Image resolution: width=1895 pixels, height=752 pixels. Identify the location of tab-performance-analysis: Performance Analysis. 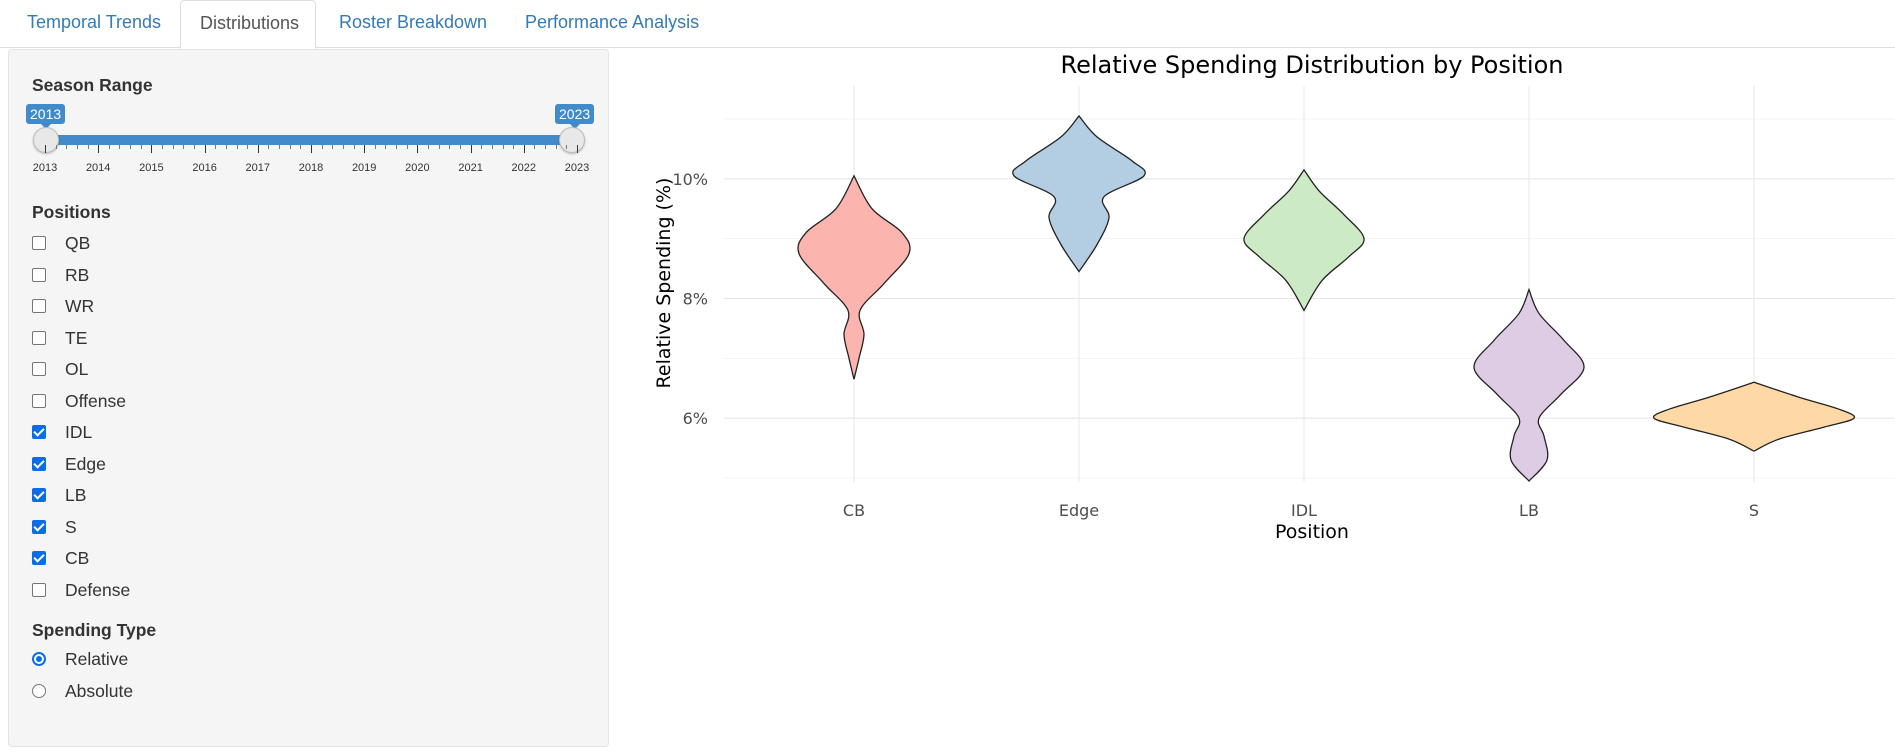
(612, 22).